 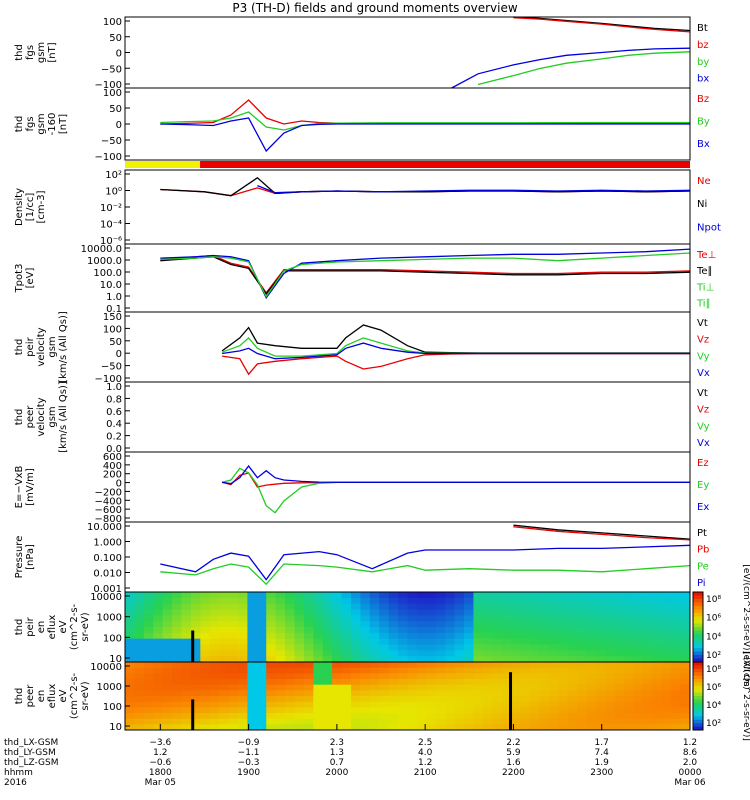 I want to click on x-tick-value: 1.7, so click(x=602, y=743).